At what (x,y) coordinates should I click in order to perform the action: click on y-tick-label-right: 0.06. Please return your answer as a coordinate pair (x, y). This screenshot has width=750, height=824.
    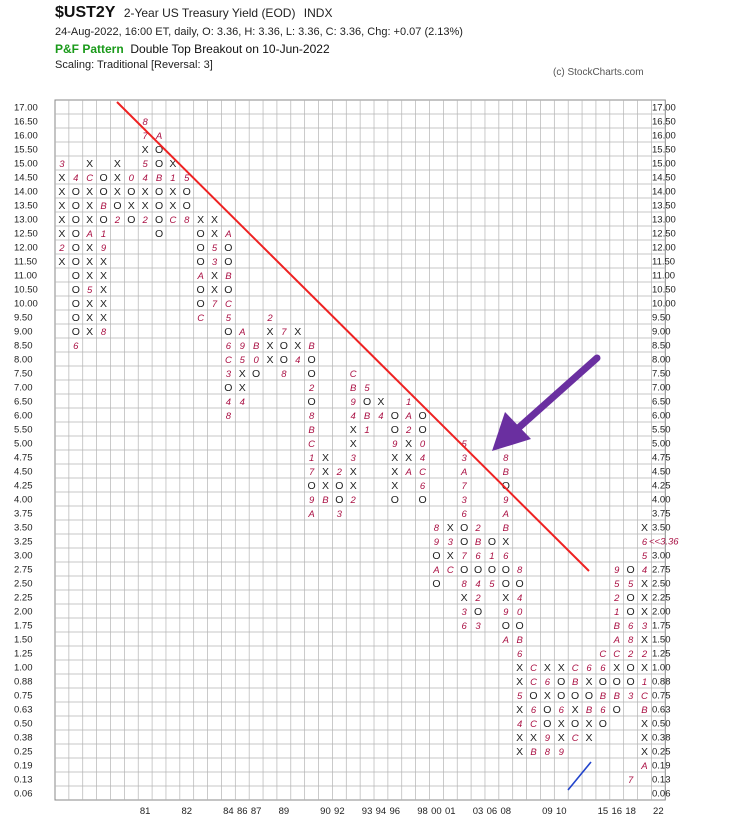
    Looking at the image, I should click on (661, 794).